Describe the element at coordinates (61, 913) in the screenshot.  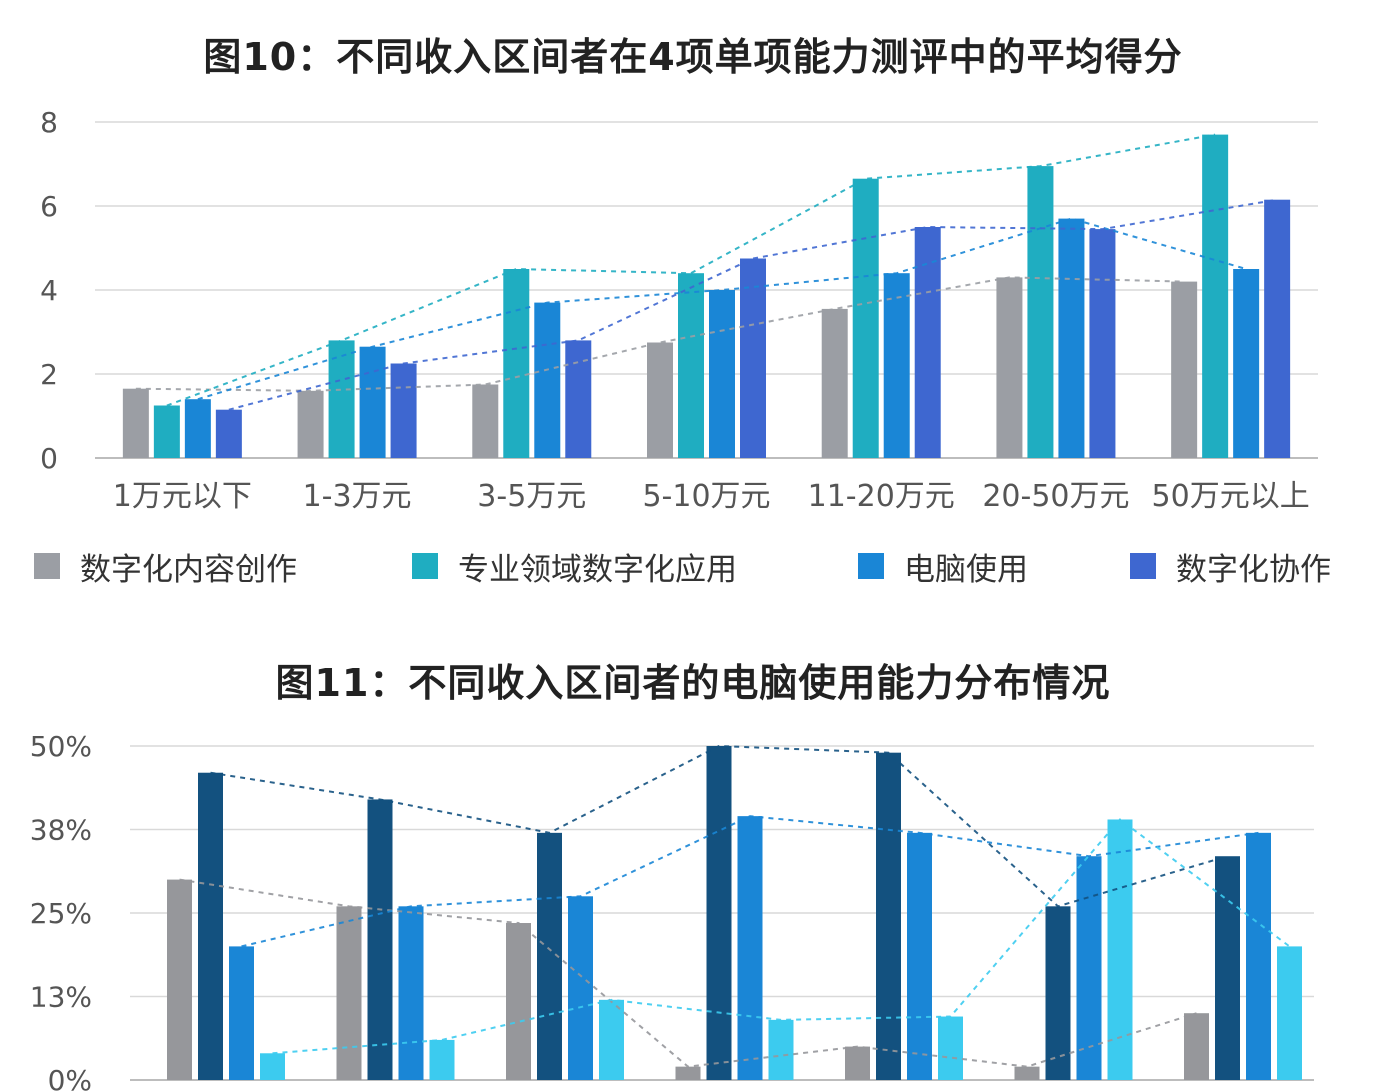
I see `y-tick-label: 25%` at that location.